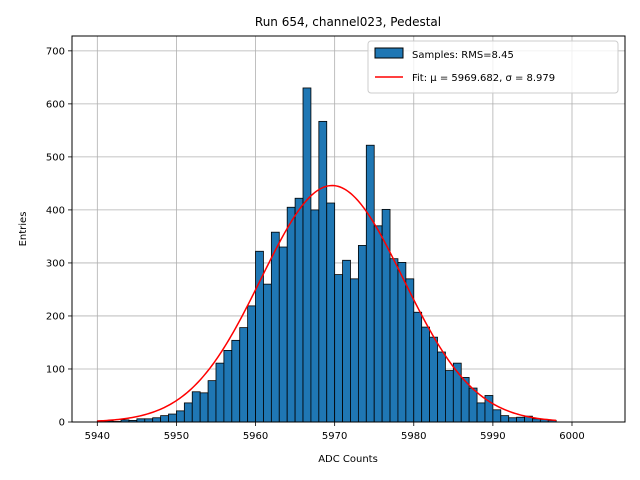  What do you see at coordinates (255, 436) in the screenshot?
I see `x-tick-label: 5960` at bounding box center [255, 436].